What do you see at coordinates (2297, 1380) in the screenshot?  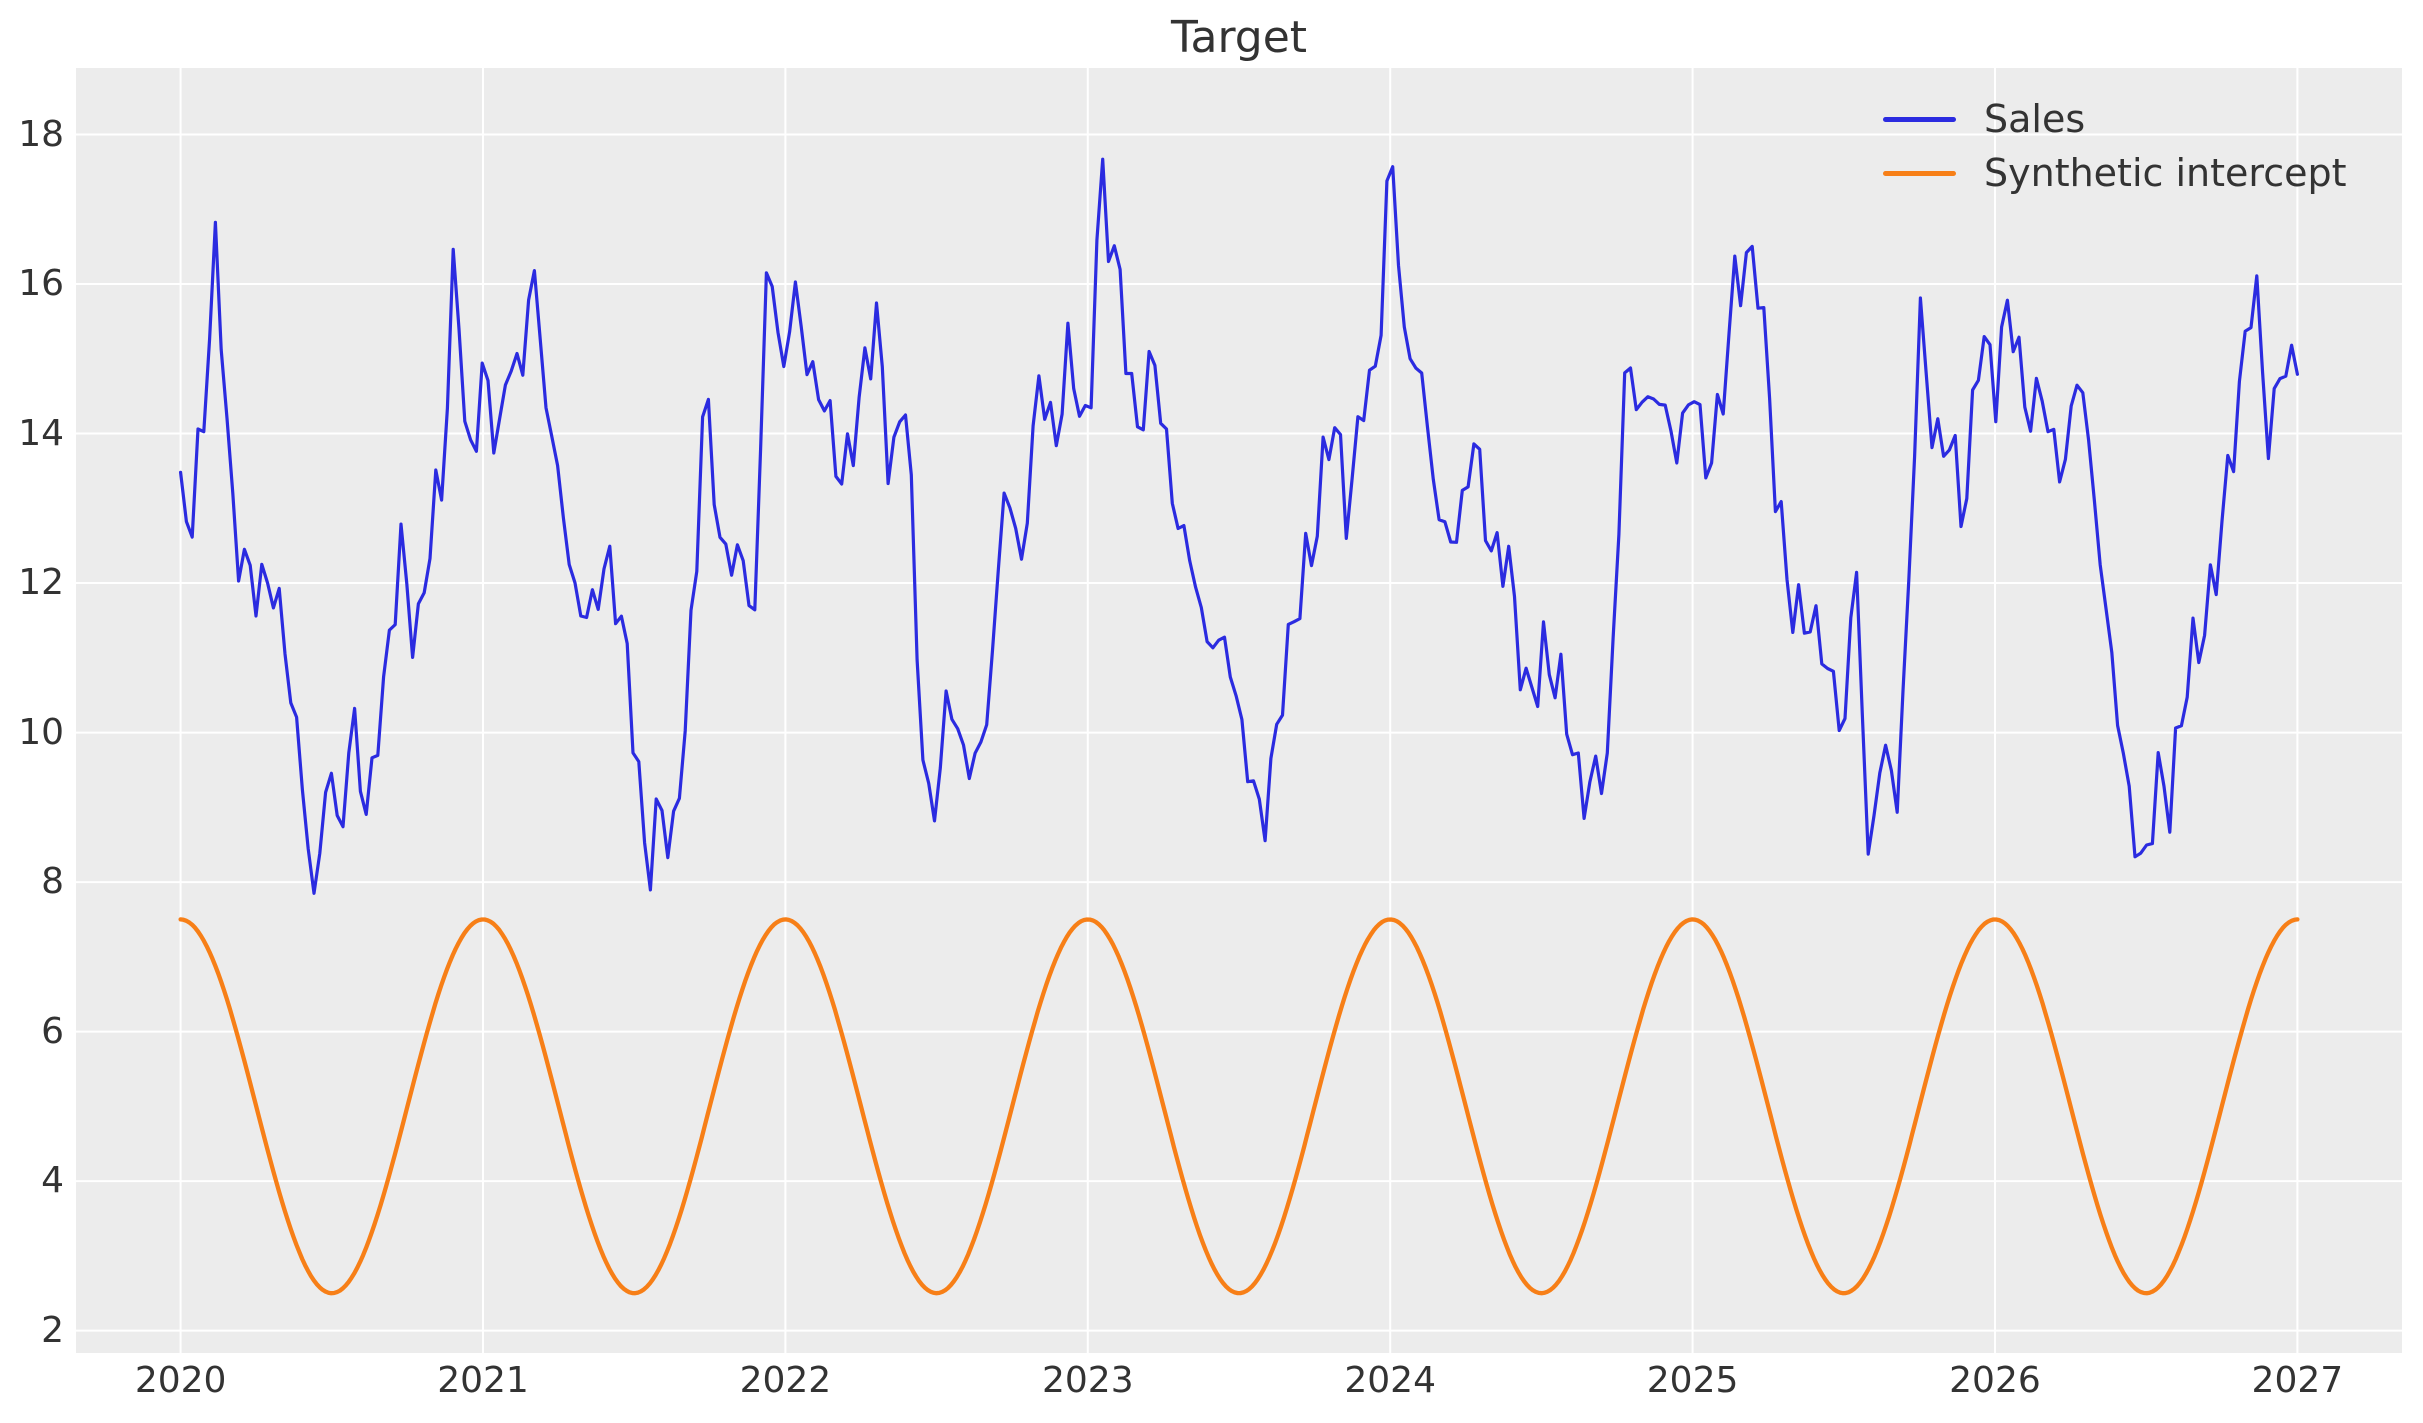 I see `x-tick-label: 2027` at bounding box center [2297, 1380].